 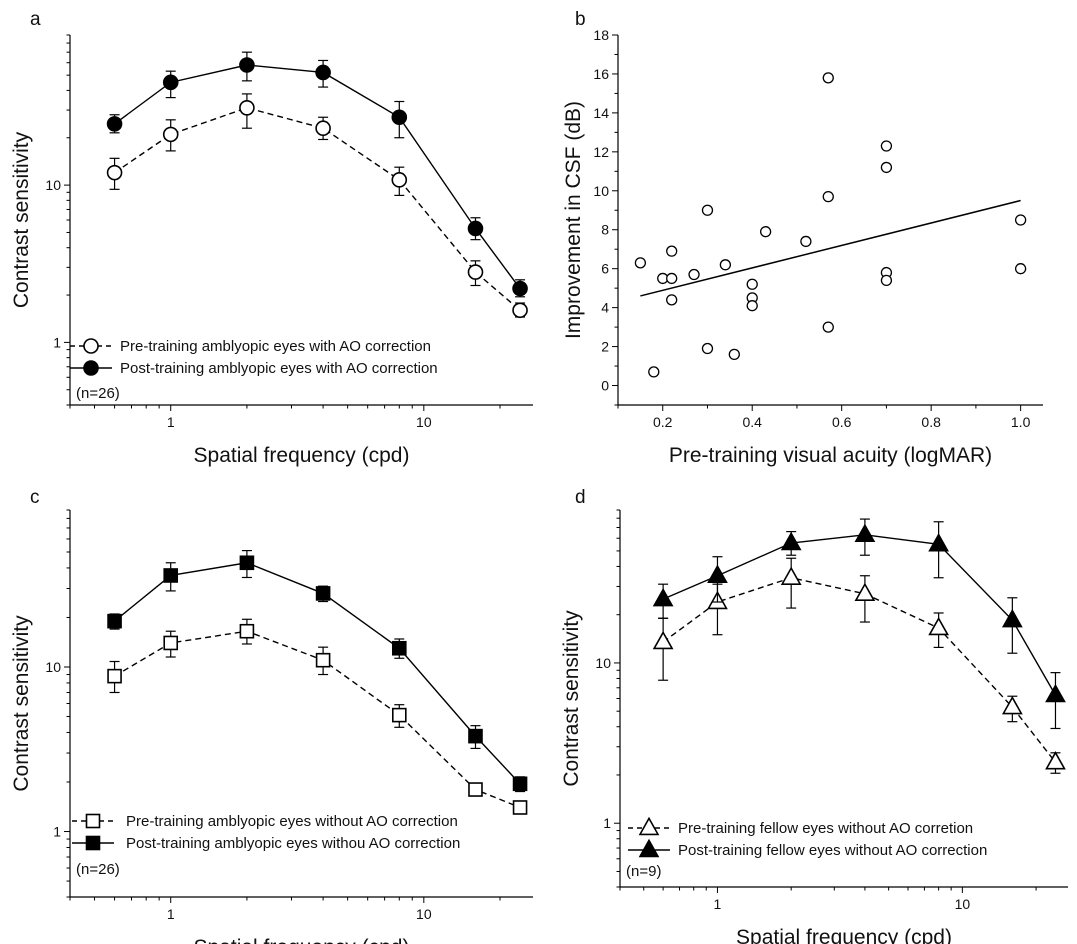 What do you see at coordinates (643, 871) in the screenshot?
I see `sample-size-label: (n=9)` at bounding box center [643, 871].